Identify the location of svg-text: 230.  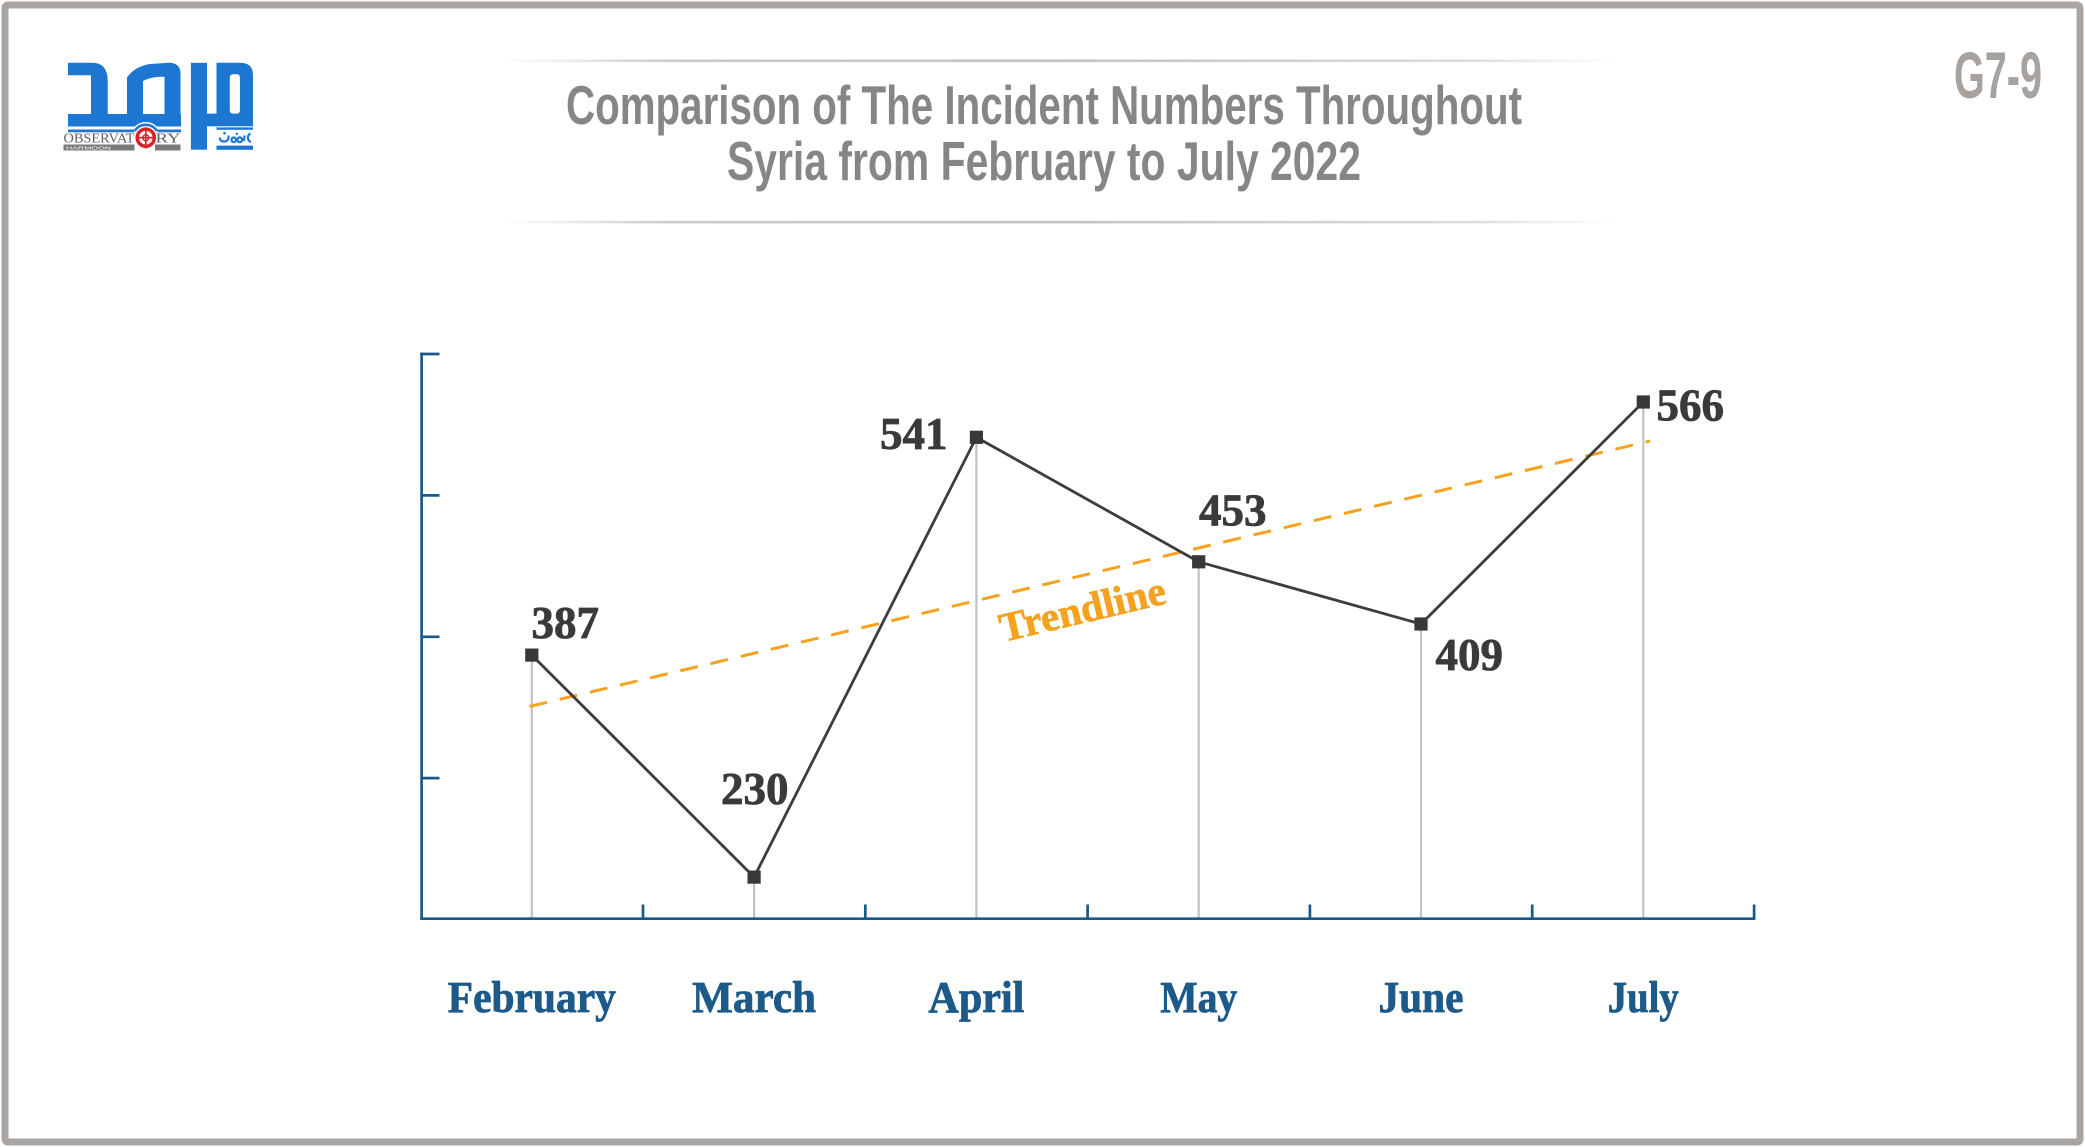
(755, 789).